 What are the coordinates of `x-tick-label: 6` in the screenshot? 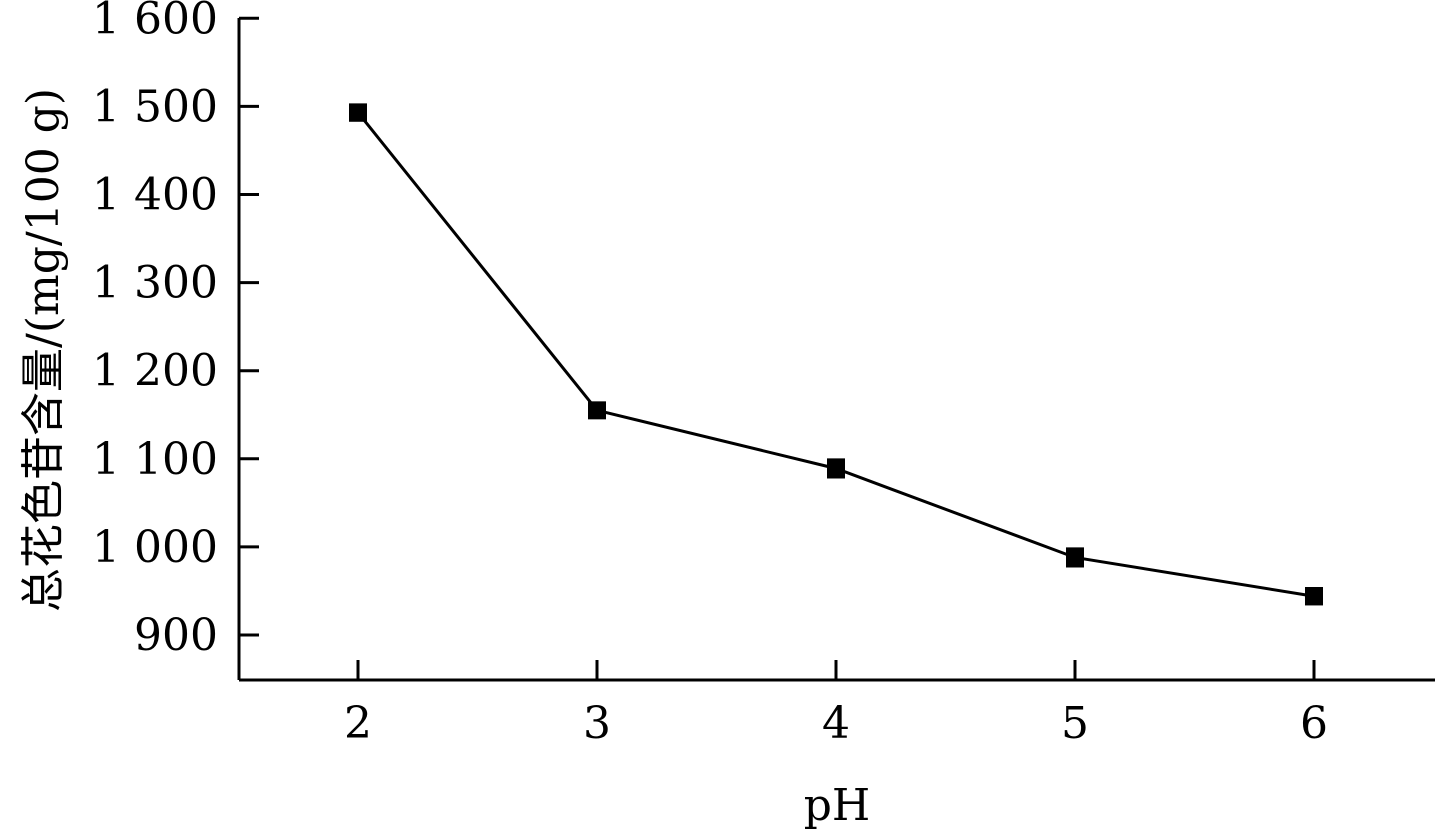 It's located at (1314, 723).